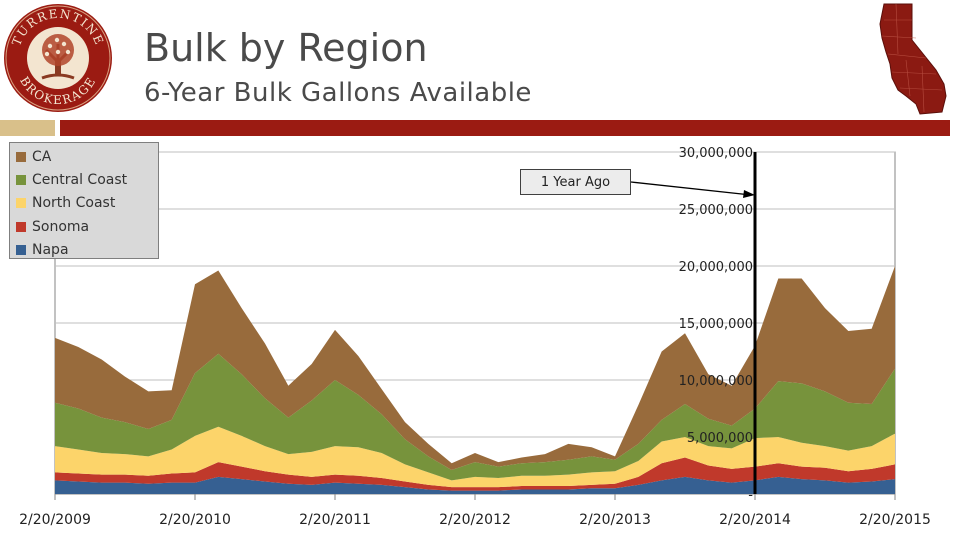 The height and width of the screenshot is (540, 960). Describe the element at coordinates (335, 520) in the screenshot. I see `x-tick-label: 2/20/2011` at that location.